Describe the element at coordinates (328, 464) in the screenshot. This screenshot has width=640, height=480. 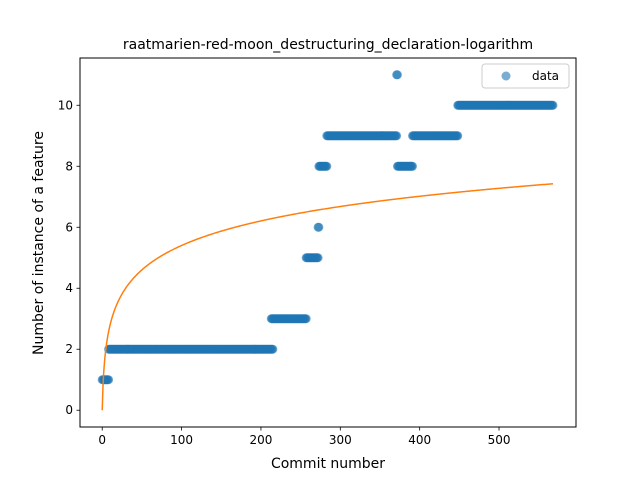
I see `x-axis-label: Commit number` at that location.